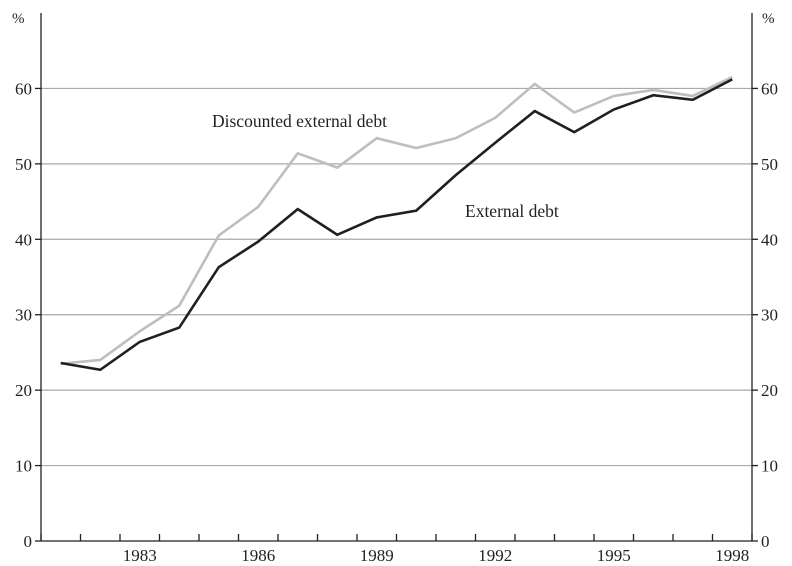  I want to click on y-tick-label-left-50: 50, so click(23, 164).